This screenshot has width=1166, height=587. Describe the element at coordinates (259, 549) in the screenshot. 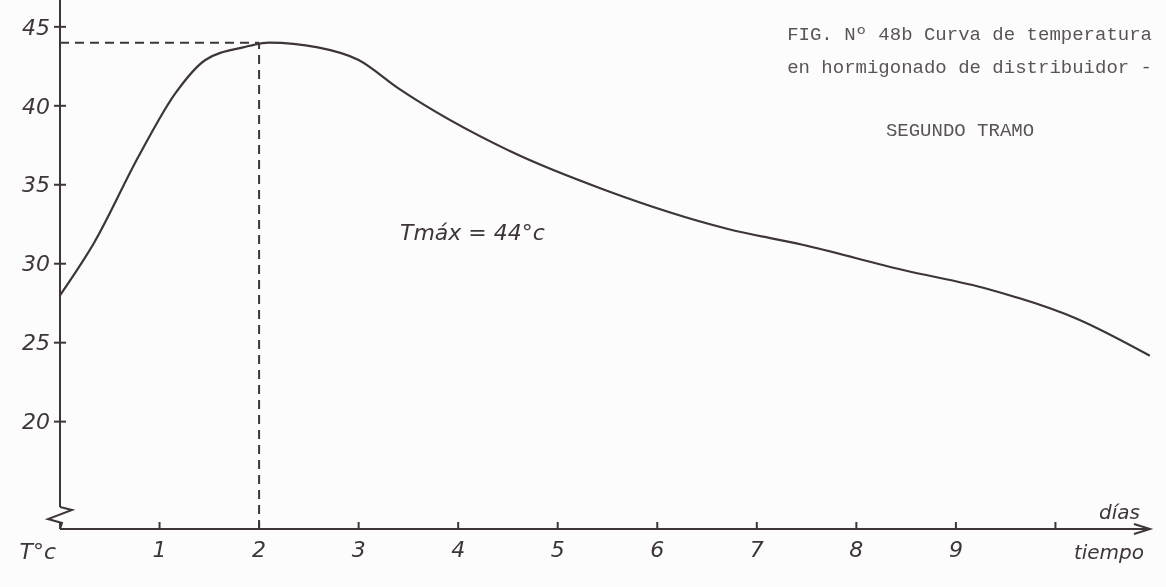

I see `x-tick-label: 2` at that location.